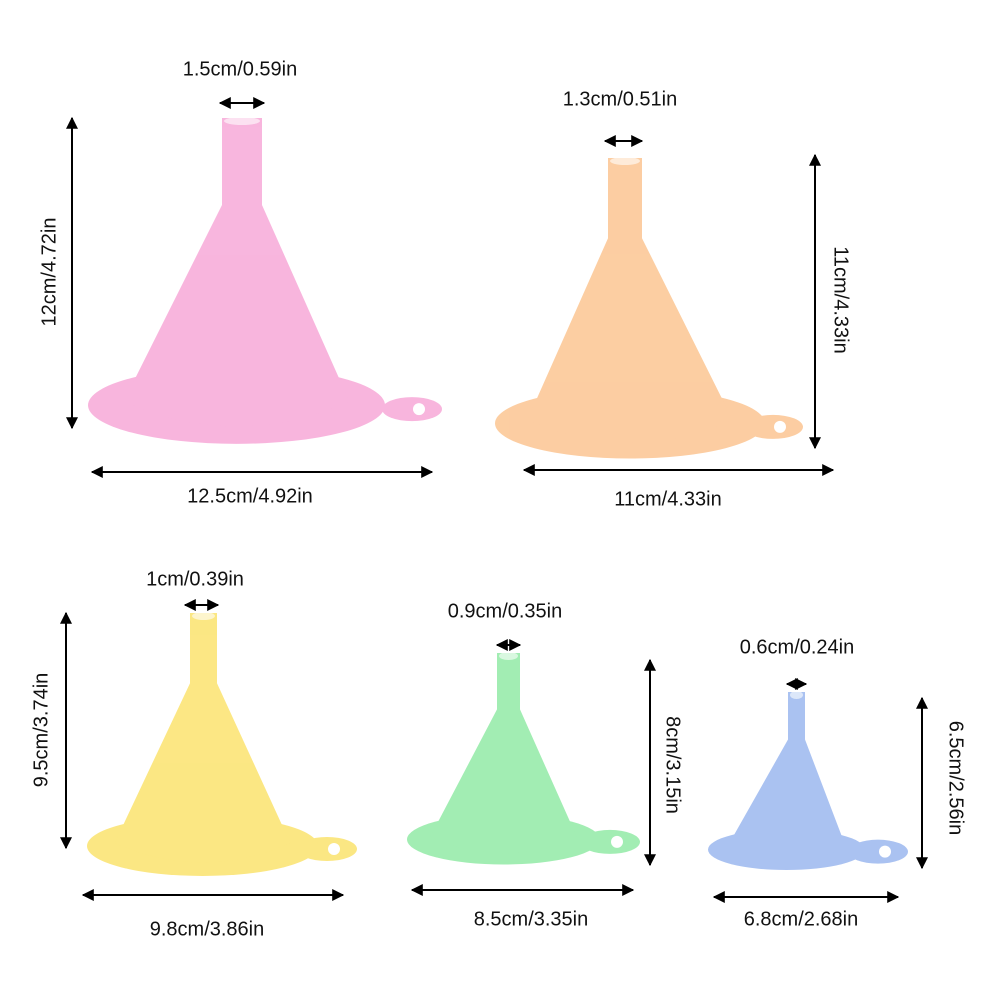 The height and width of the screenshot is (1000, 1000). I want to click on height-label: 8cm/3.15in, so click(673, 765).